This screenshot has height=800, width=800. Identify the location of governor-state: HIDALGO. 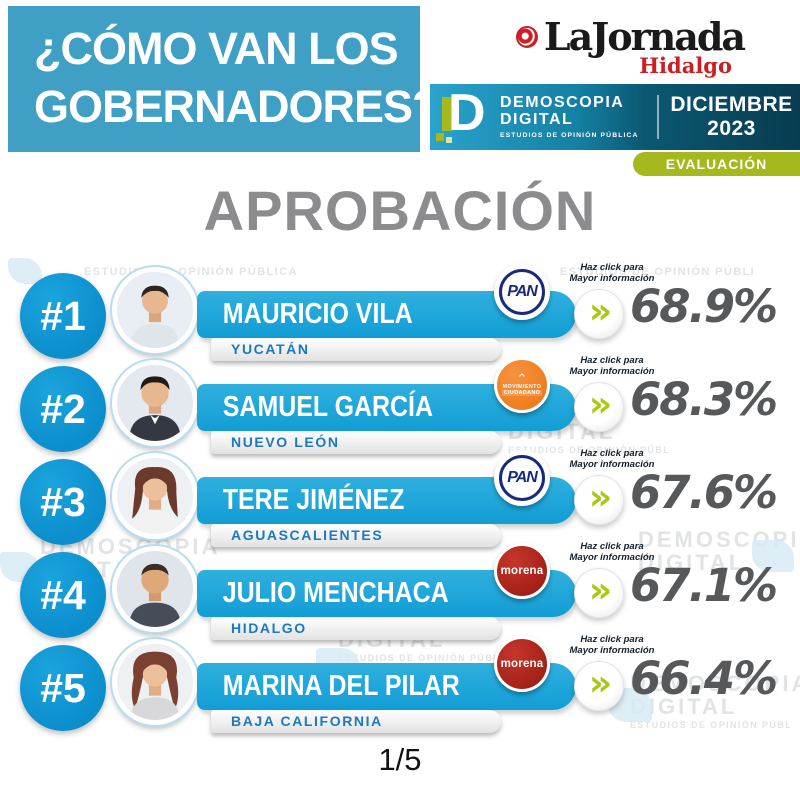
(269, 628).